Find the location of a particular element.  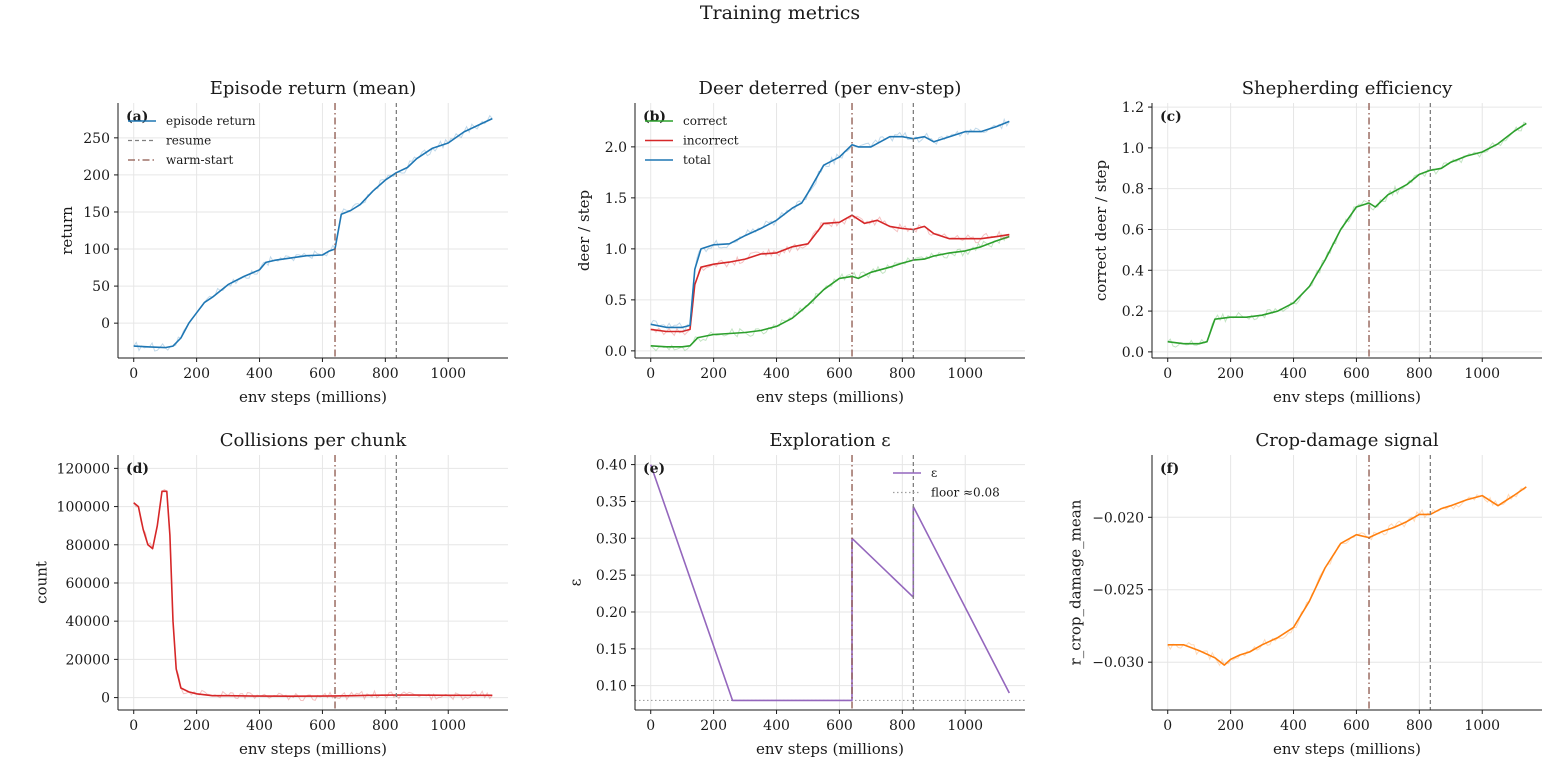

legend: episode return resume warm-start is located at coordinates (192, 140).